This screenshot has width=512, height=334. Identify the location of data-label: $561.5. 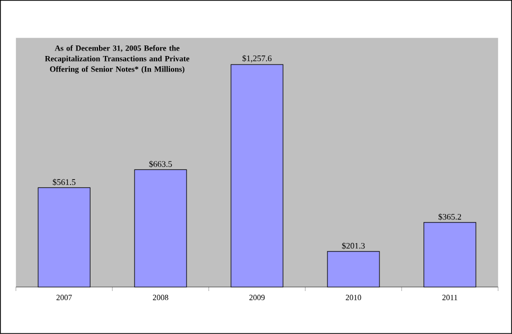
(64, 182).